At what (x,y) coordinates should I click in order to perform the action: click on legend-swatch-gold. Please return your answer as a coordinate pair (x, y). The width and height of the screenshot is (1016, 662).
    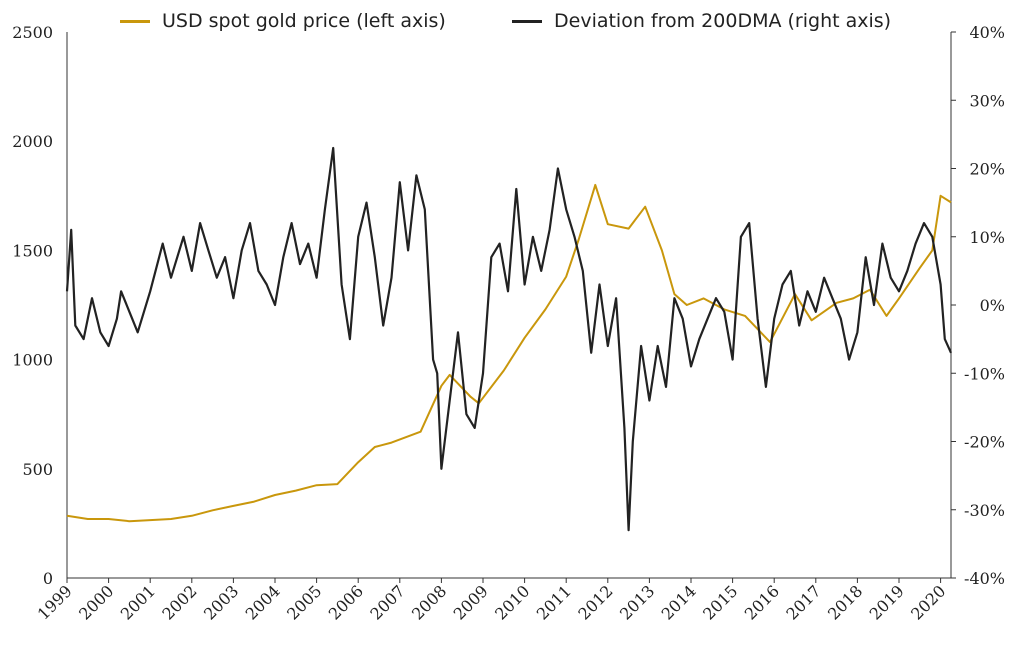
    Looking at the image, I should click on (135, 21).